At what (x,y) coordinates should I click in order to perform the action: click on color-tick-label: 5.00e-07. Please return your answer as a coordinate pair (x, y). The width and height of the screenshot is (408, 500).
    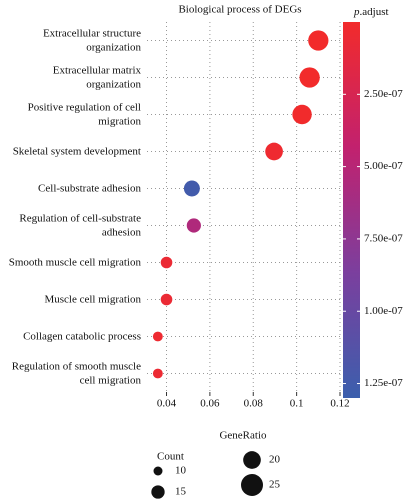
    Looking at the image, I should click on (383, 166).